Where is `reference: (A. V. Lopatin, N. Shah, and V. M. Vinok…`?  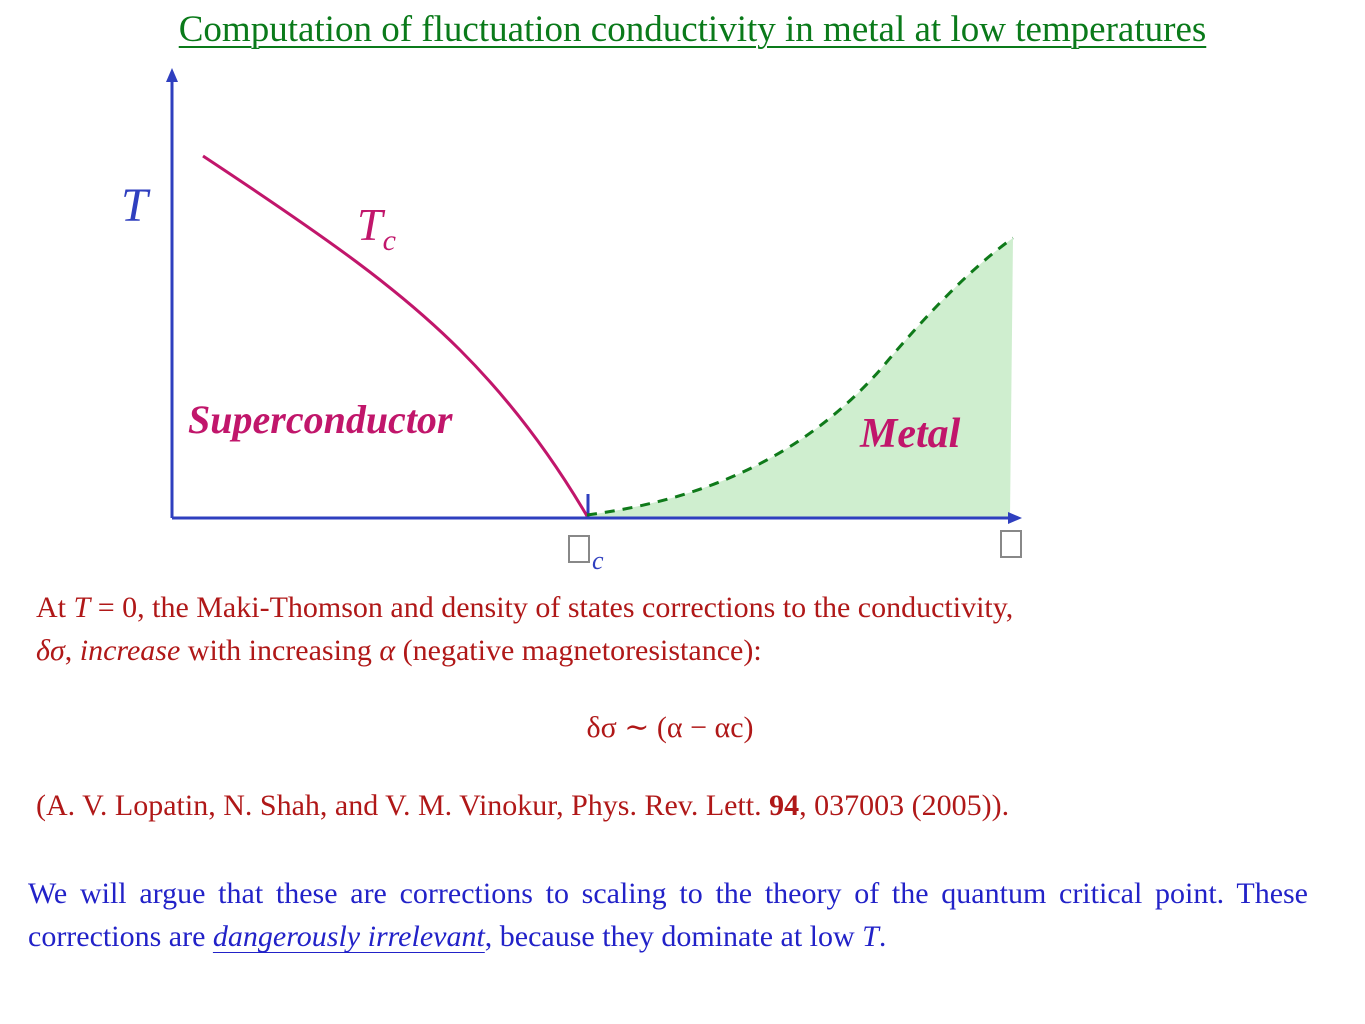
reference: (A. V. Lopatin, N. Shah, and V. M. Vinok… is located at coordinates (523, 805).